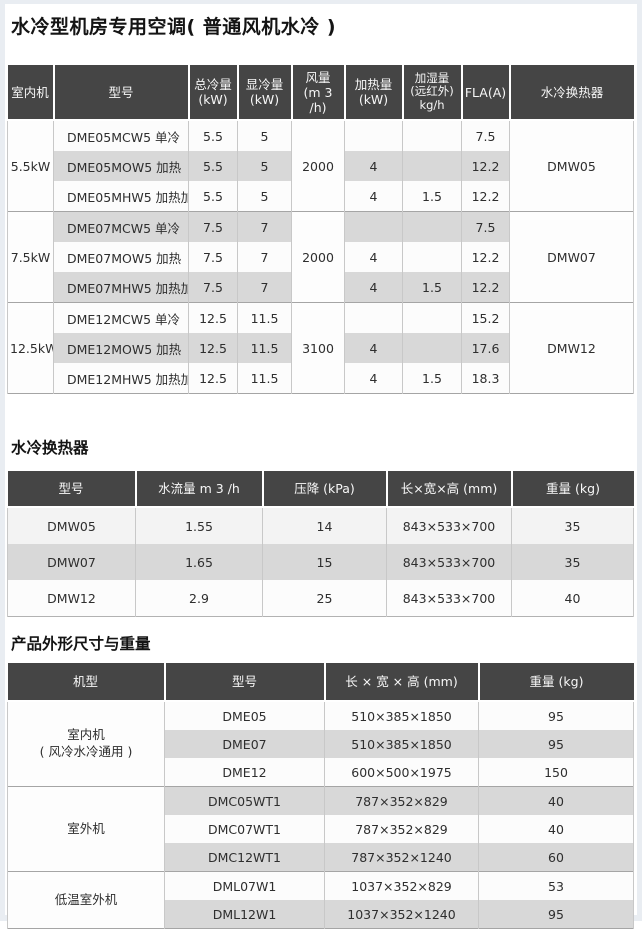  What do you see at coordinates (244, 857) in the screenshot?
I see `model-cell: DMC12WT1` at bounding box center [244, 857].